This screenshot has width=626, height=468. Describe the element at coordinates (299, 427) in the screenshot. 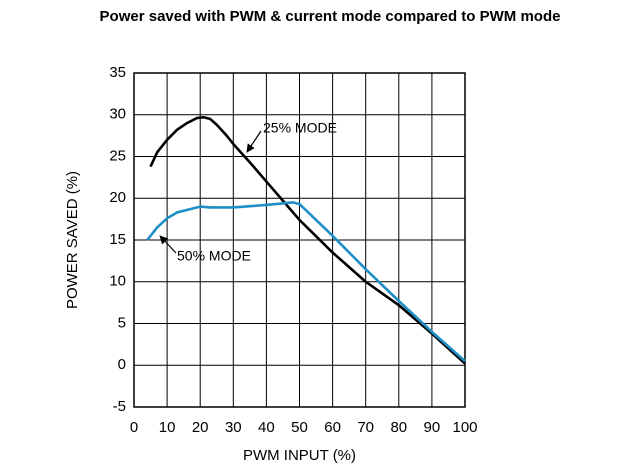

I see `x-tick-label: 50` at that location.